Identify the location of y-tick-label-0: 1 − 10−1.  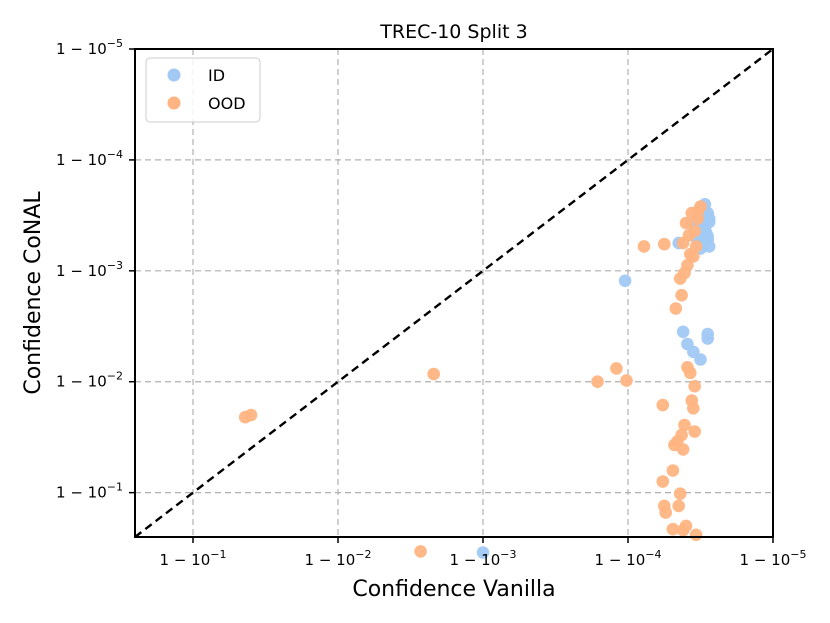
(89, 491).